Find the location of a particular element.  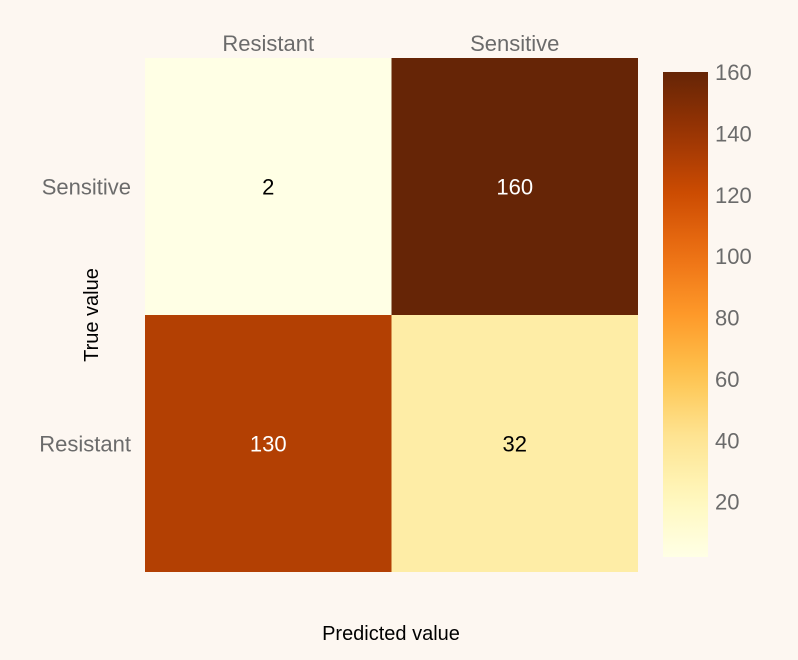

y-tick-label: Sensitive is located at coordinates (86, 187).